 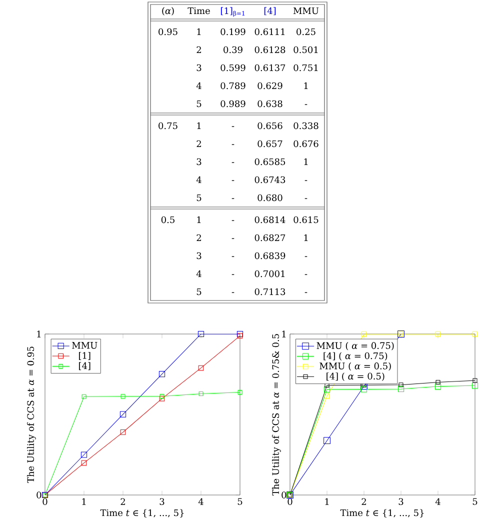 I want to click on text: 0.629, so click(x=270, y=86).